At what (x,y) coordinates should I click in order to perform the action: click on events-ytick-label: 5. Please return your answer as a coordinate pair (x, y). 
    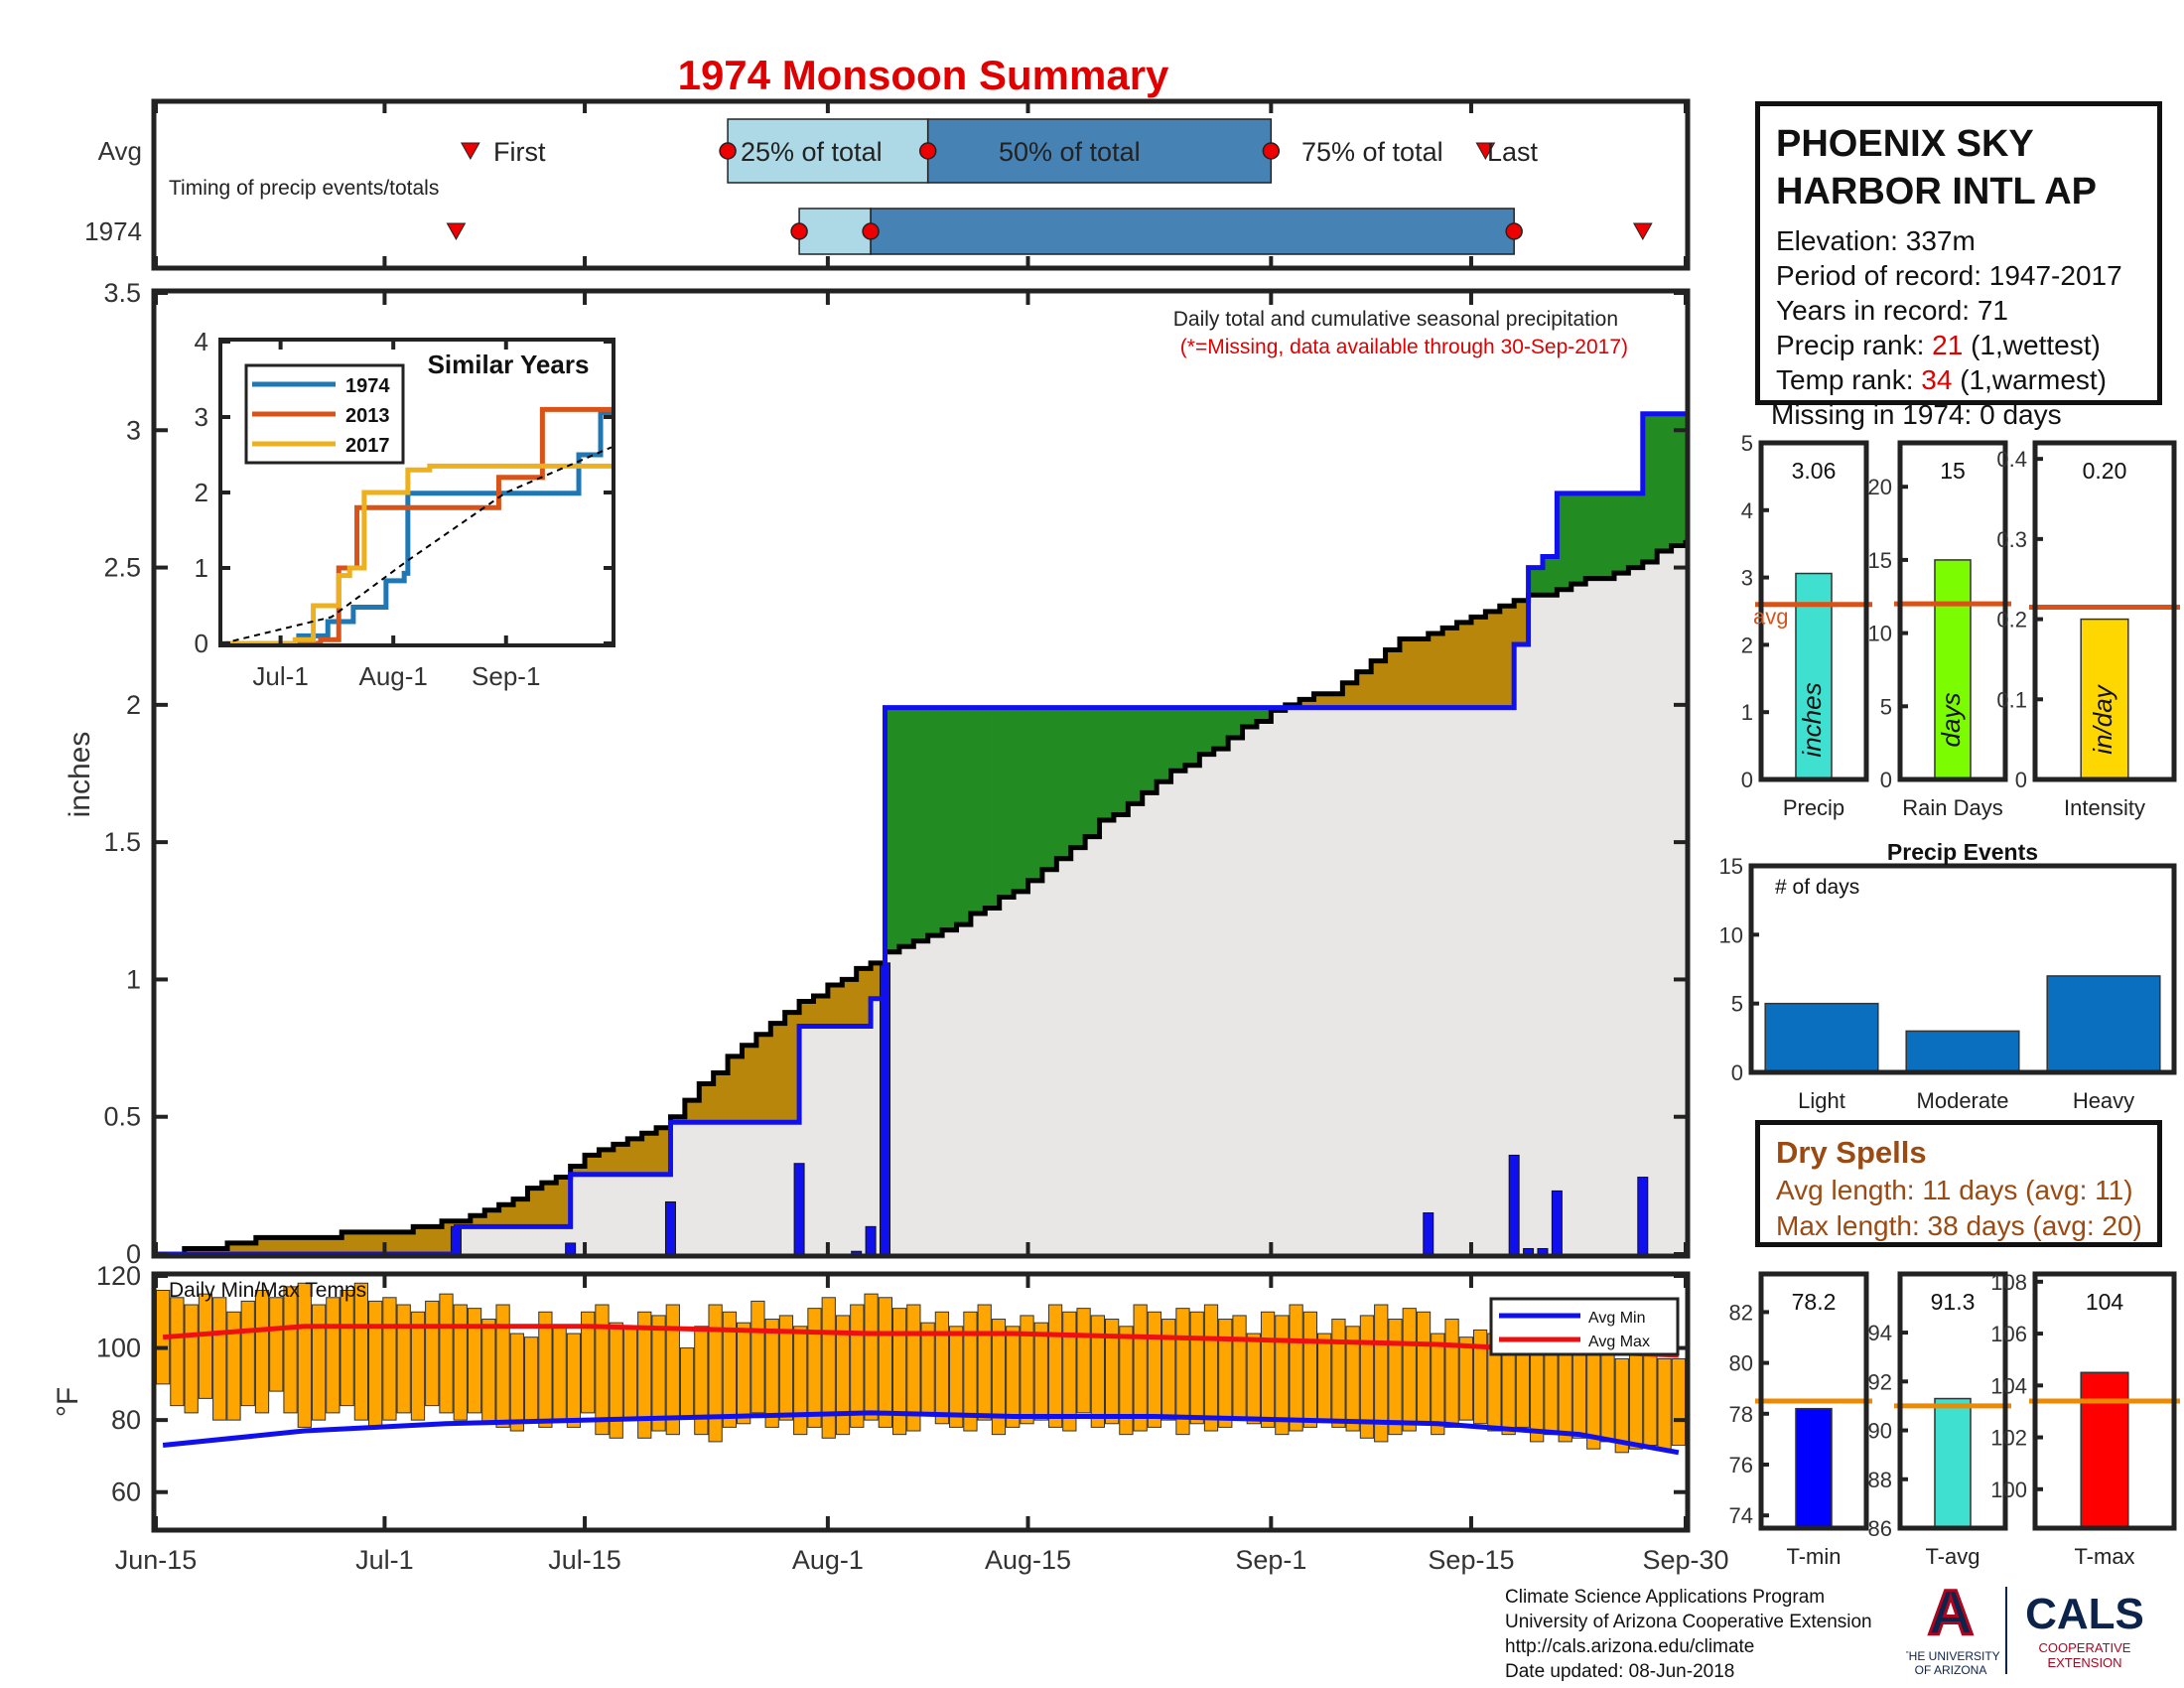
    Looking at the image, I should click on (1737, 1004).